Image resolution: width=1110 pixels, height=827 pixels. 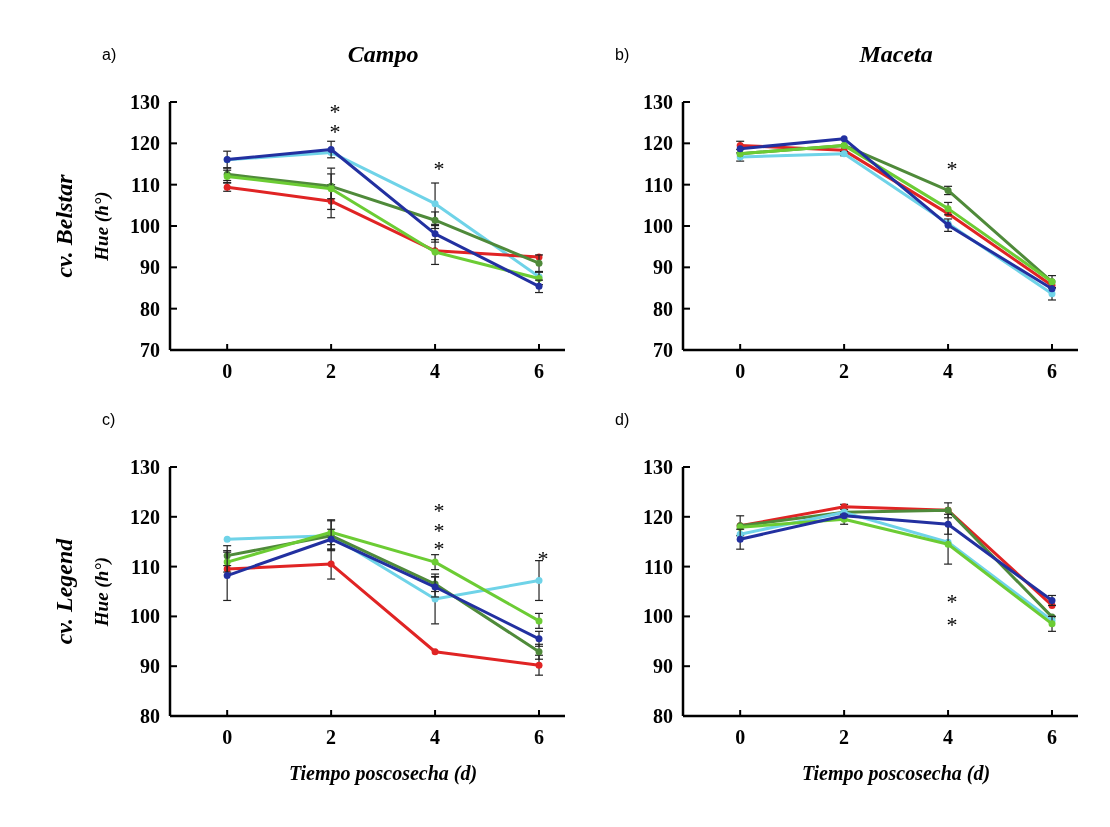 I want to click on text: a), so click(x=109, y=54).